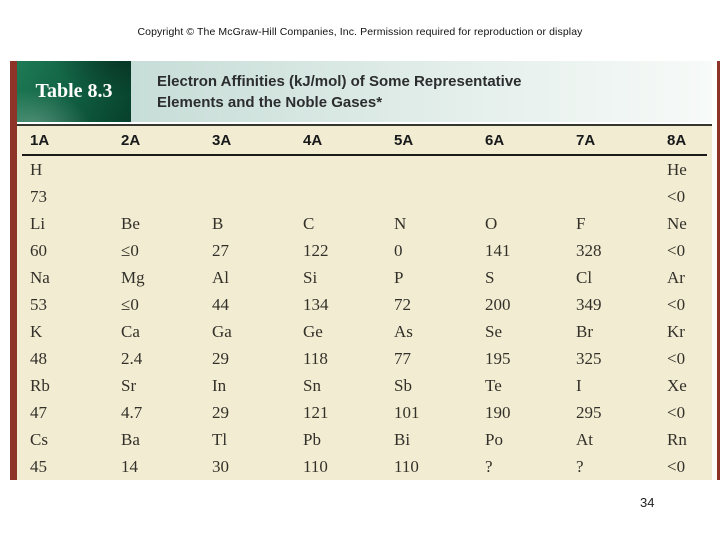  Describe the element at coordinates (133, 277) in the screenshot. I see `element-symbol: Mg` at that location.